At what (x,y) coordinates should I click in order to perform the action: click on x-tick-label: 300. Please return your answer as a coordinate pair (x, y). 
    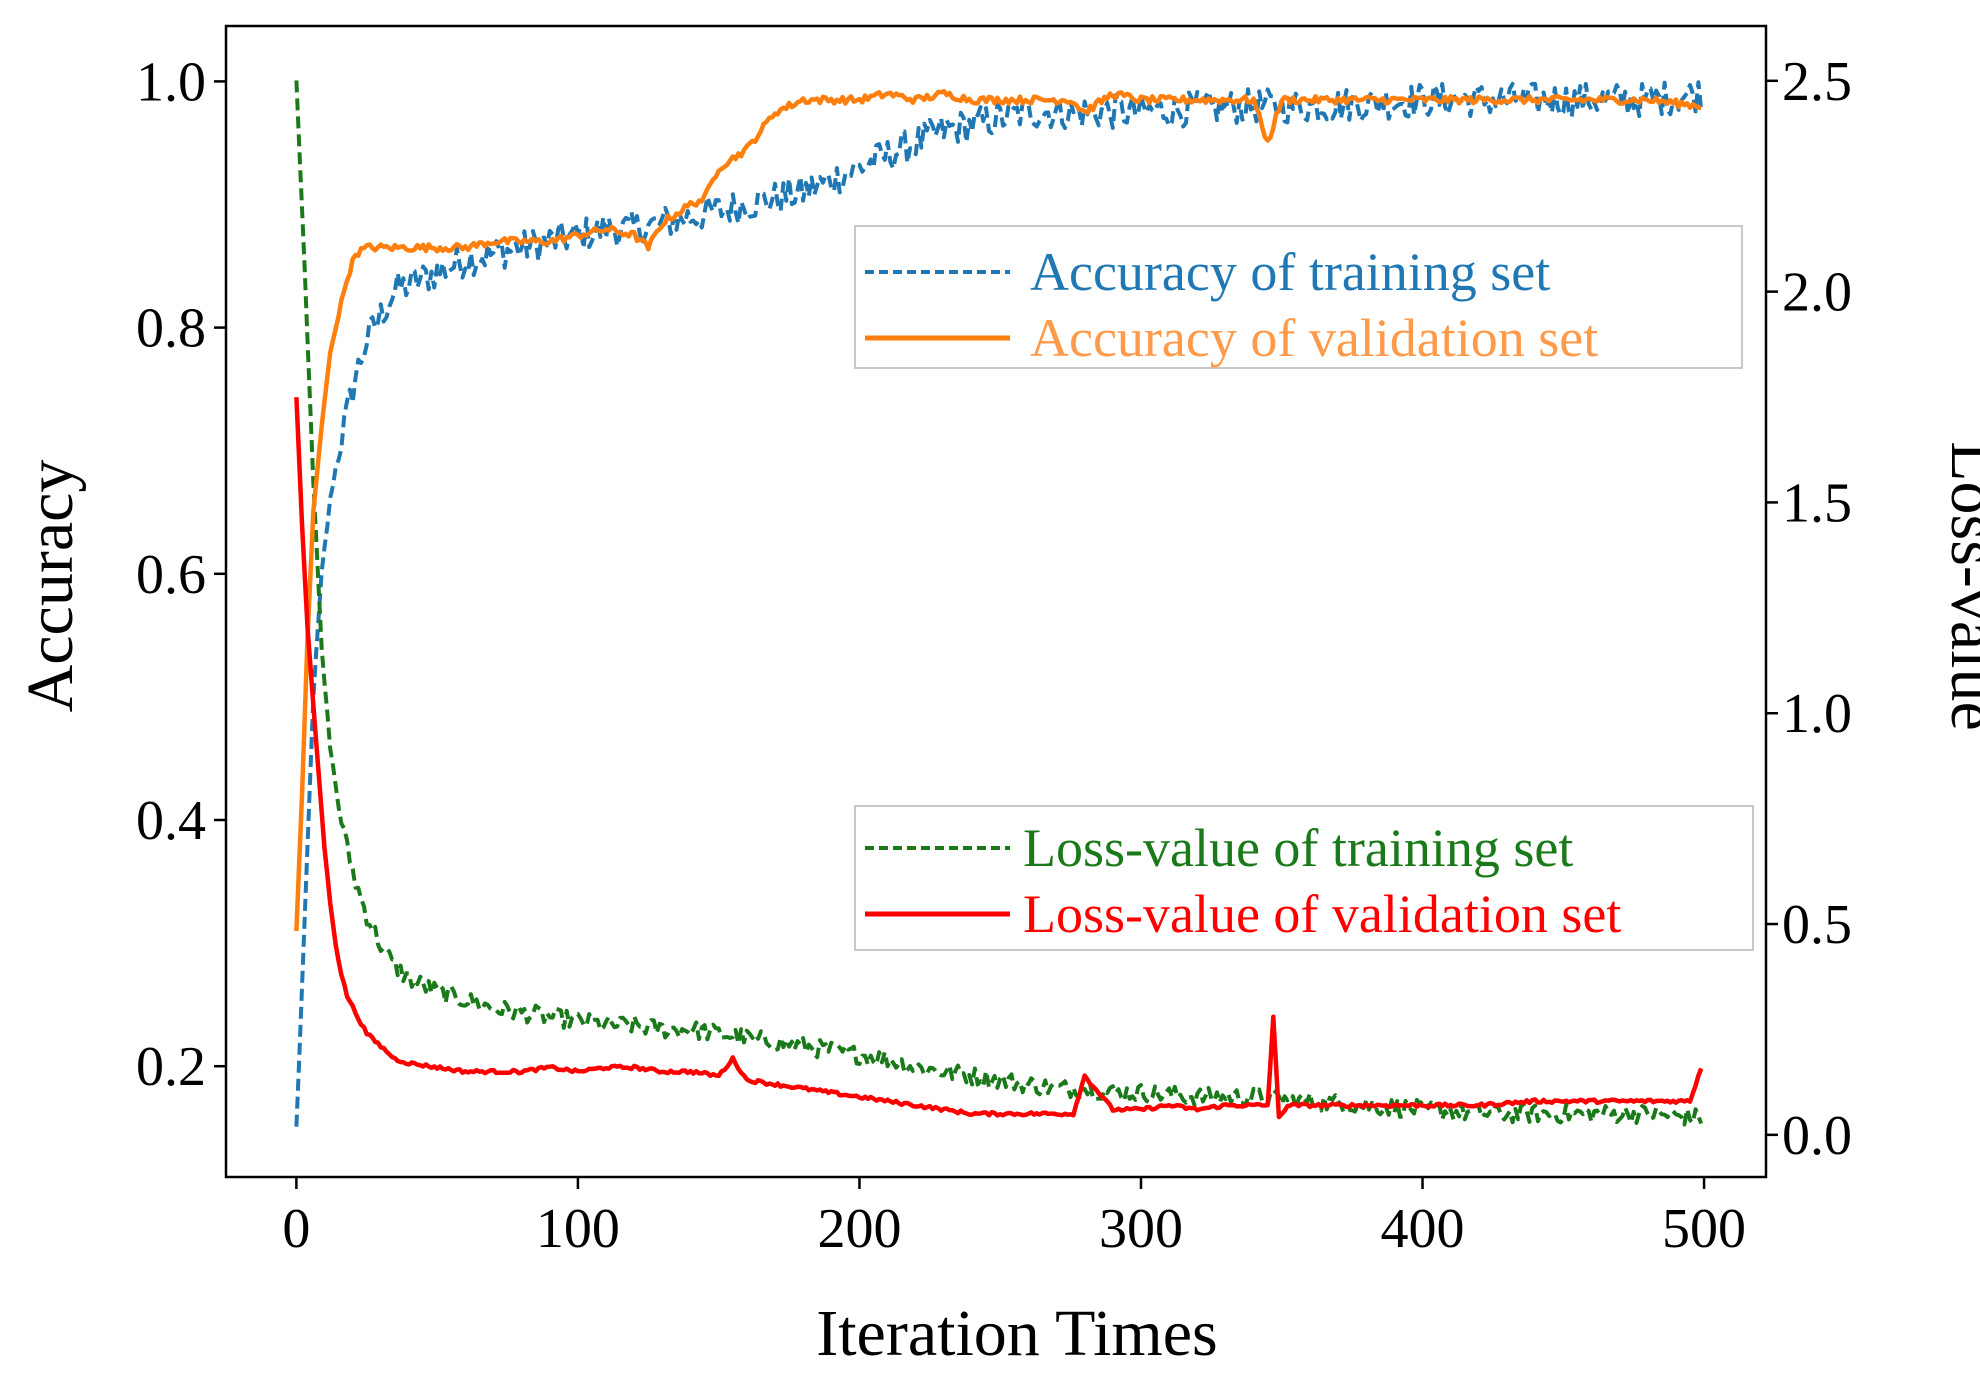
    Looking at the image, I should click on (1141, 1229).